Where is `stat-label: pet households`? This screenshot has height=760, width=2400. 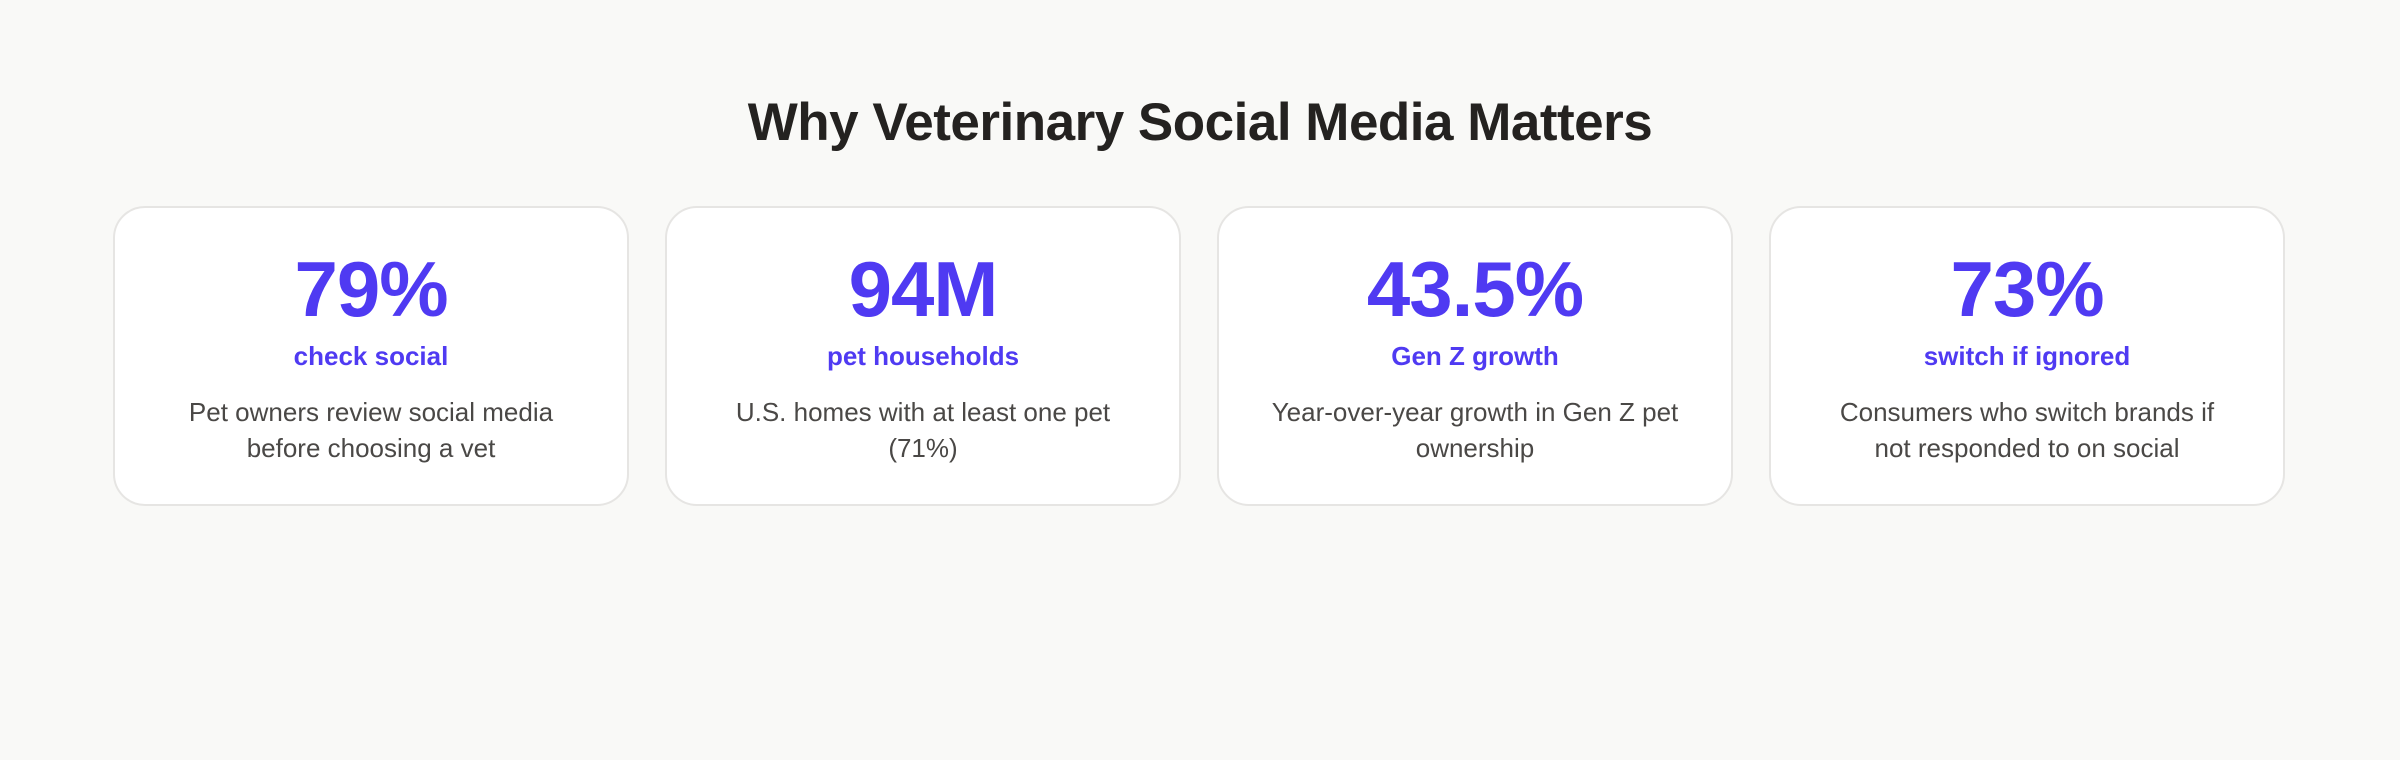 stat-label: pet households is located at coordinates (923, 356).